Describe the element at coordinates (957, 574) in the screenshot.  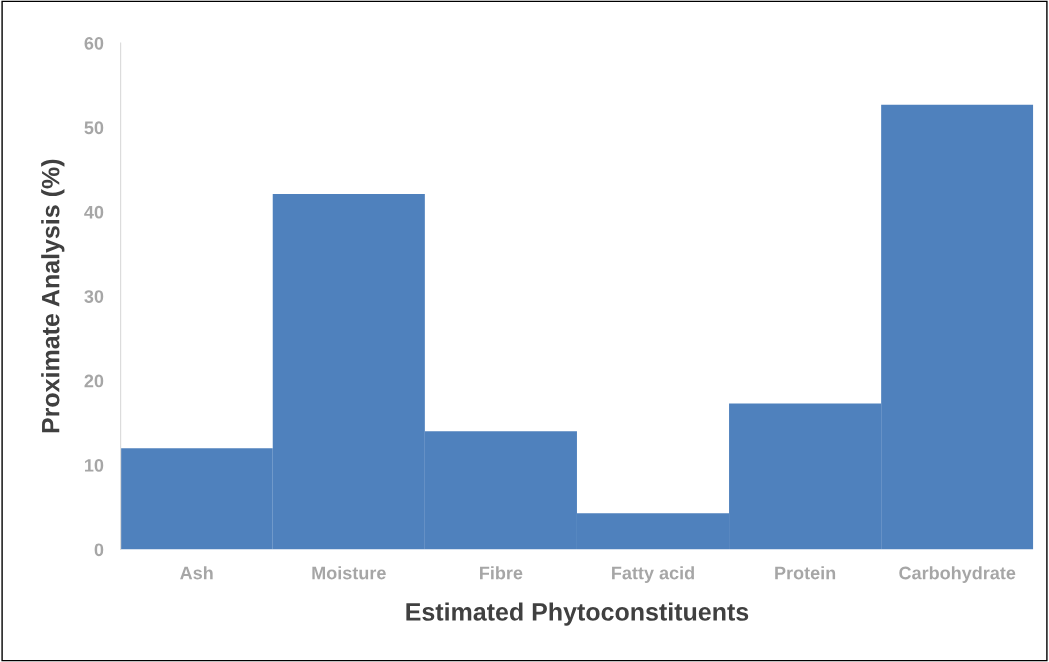
I see `x-tick-label: Carbohydrate` at that location.